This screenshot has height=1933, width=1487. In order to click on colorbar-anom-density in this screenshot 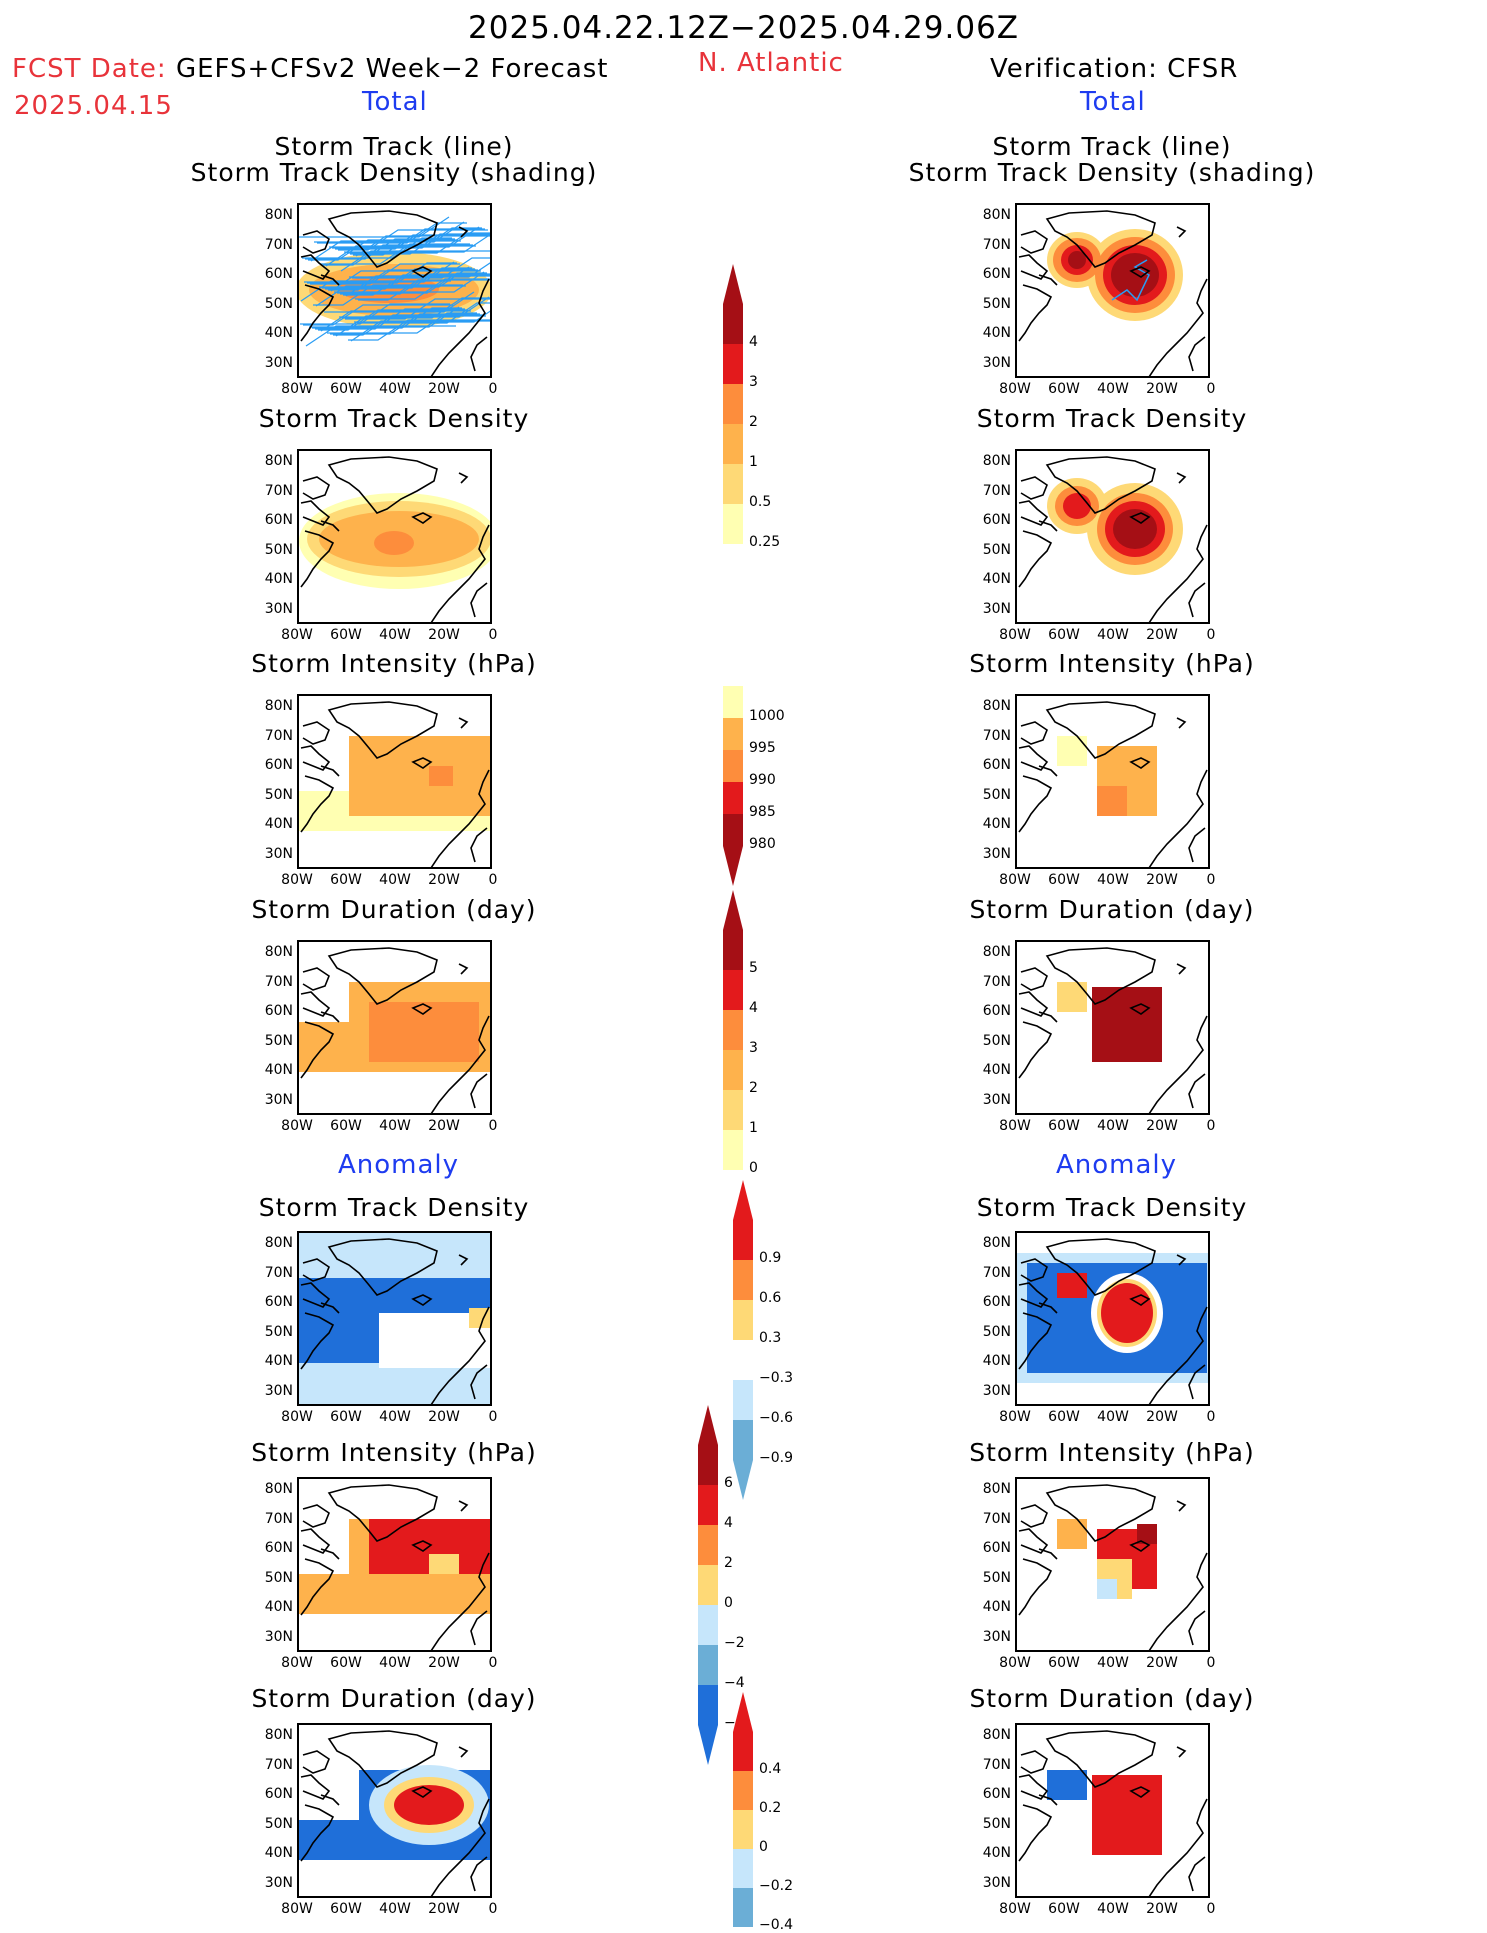, I will do `click(743, 1340)`.